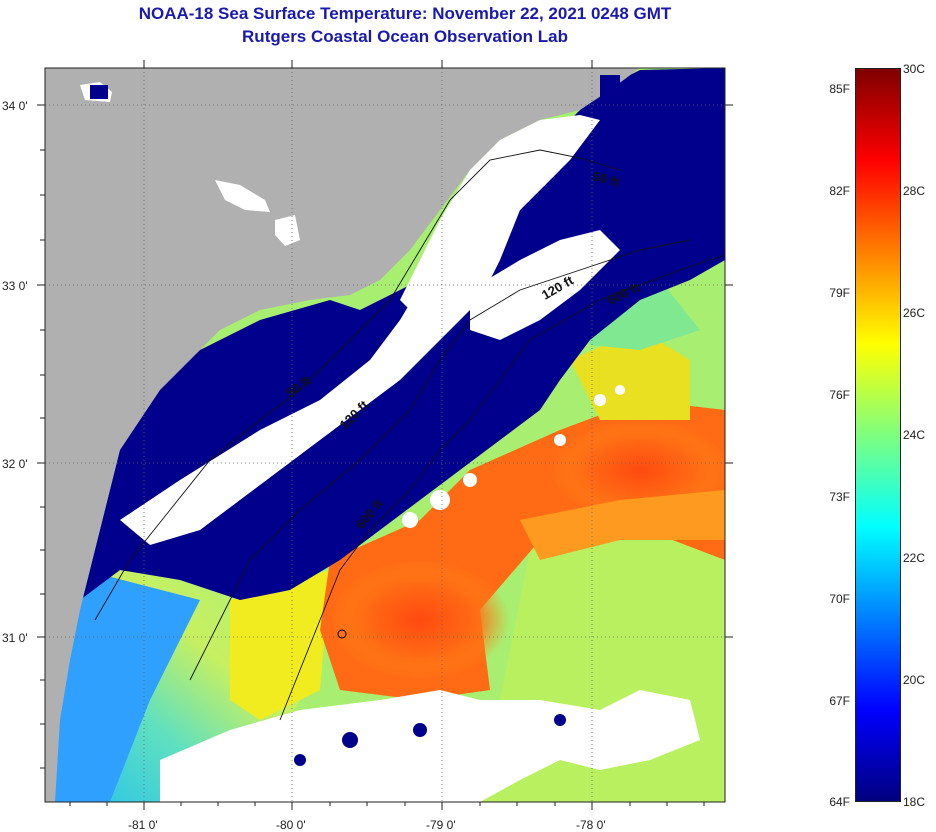  I want to click on station-marker, so click(342, 634).